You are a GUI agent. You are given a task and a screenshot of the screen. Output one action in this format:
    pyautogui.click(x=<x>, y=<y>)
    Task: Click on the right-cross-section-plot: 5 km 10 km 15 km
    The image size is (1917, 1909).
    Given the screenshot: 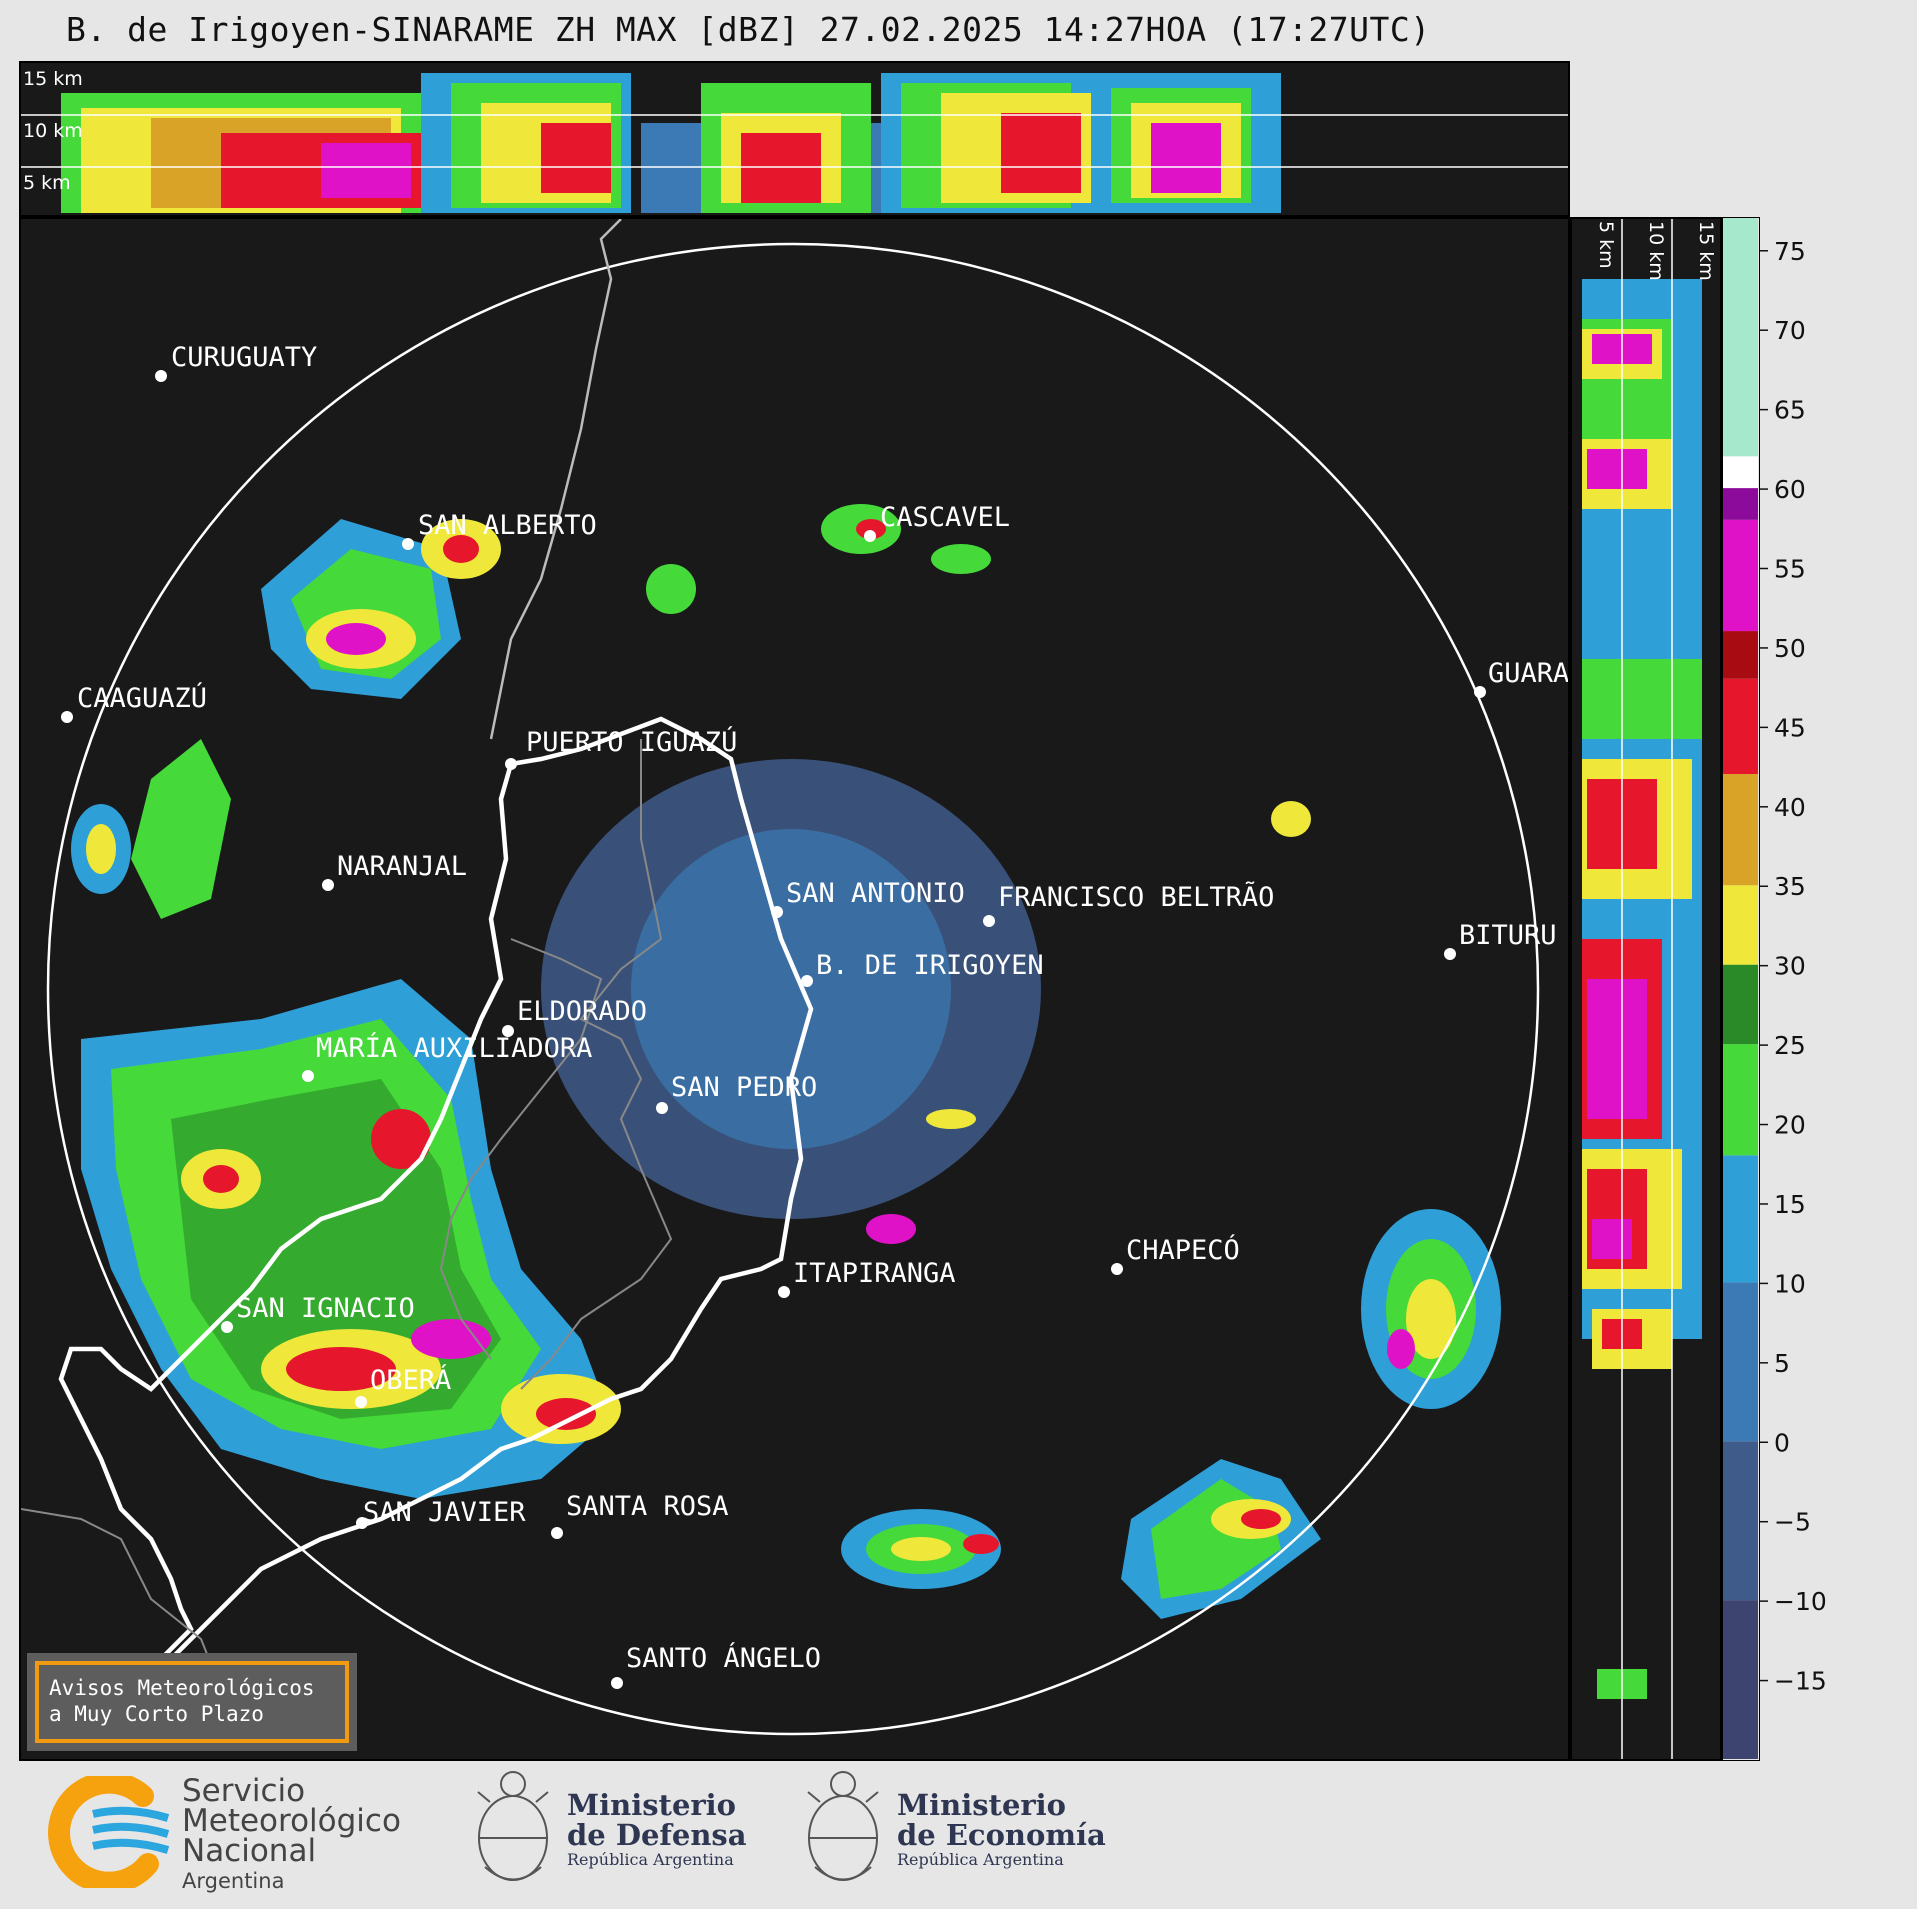 What is the action you would take?
    pyautogui.click(x=1649, y=989)
    